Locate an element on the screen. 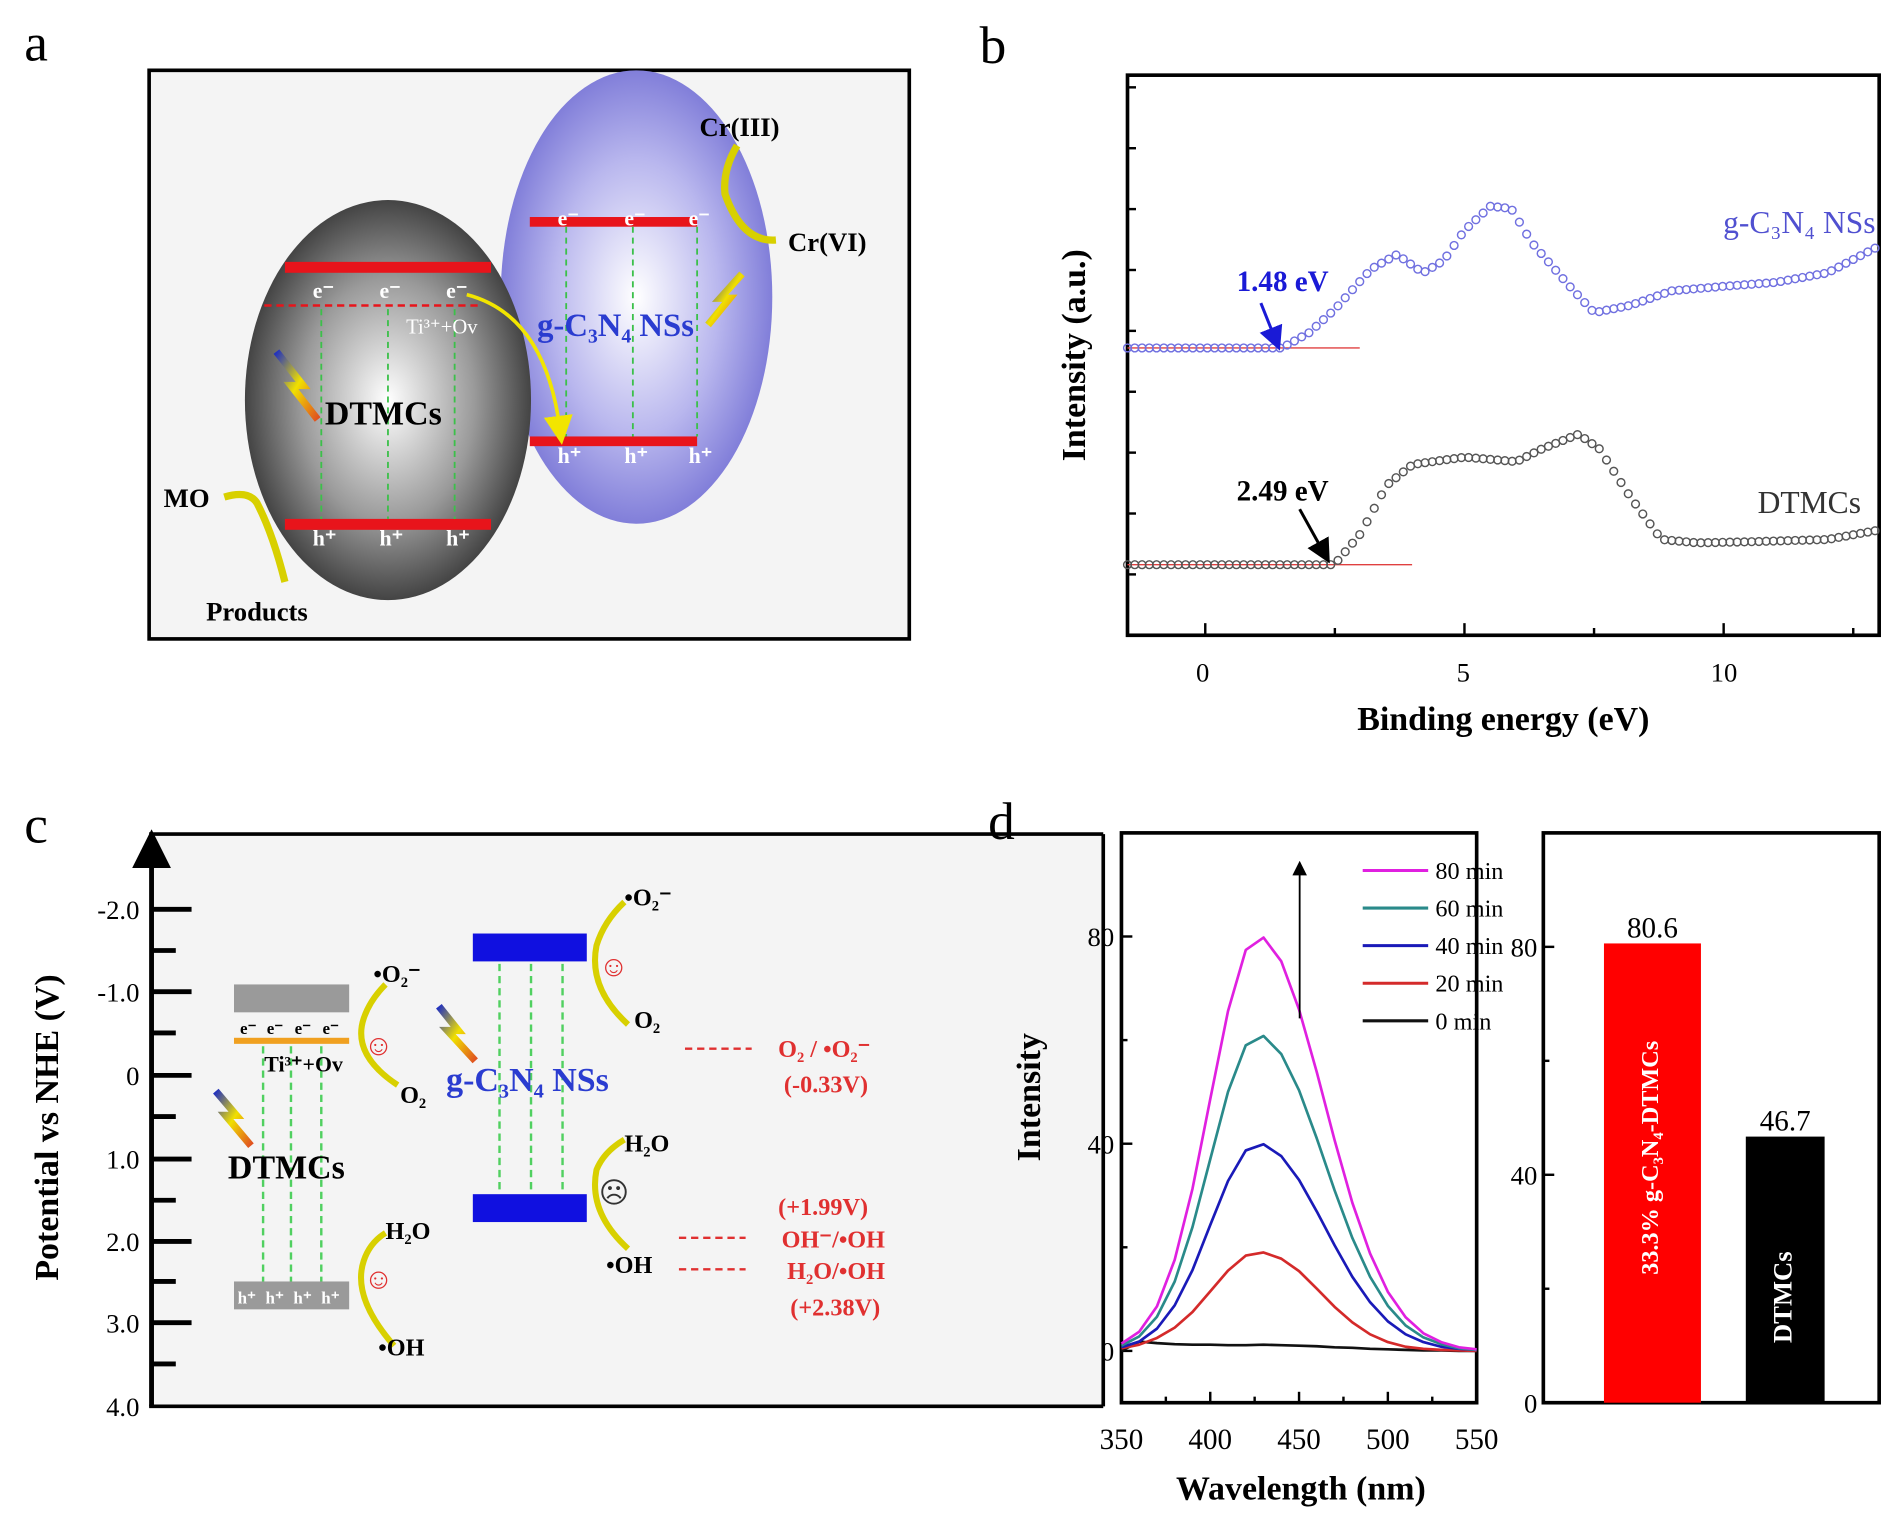 The height and width of the screenshot is (1530, 1901). bar-value-label: 80.6 is located at coordinates (1652, 928).